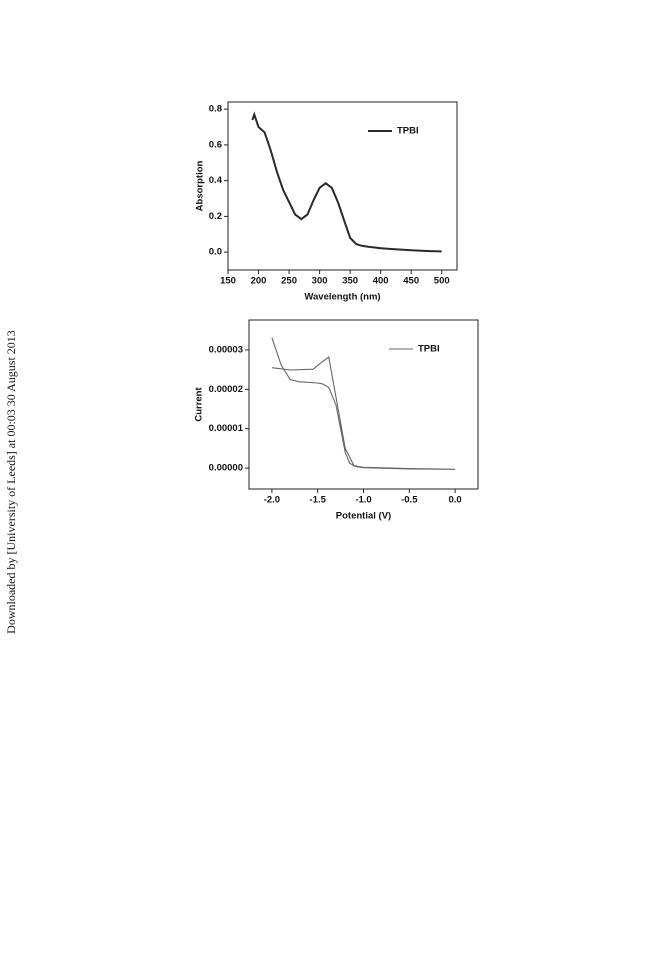 Image resolution: width=672 pixels, height=960 pixels. I want to click on y-tick-label: 0.8, so click(215, 109).